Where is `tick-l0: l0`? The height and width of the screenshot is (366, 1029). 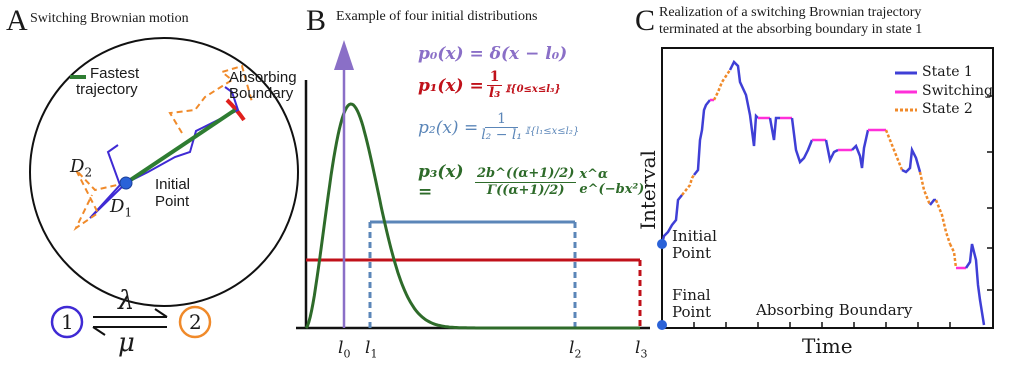 tick-l0: l0 is located at coordinates (344, 349).